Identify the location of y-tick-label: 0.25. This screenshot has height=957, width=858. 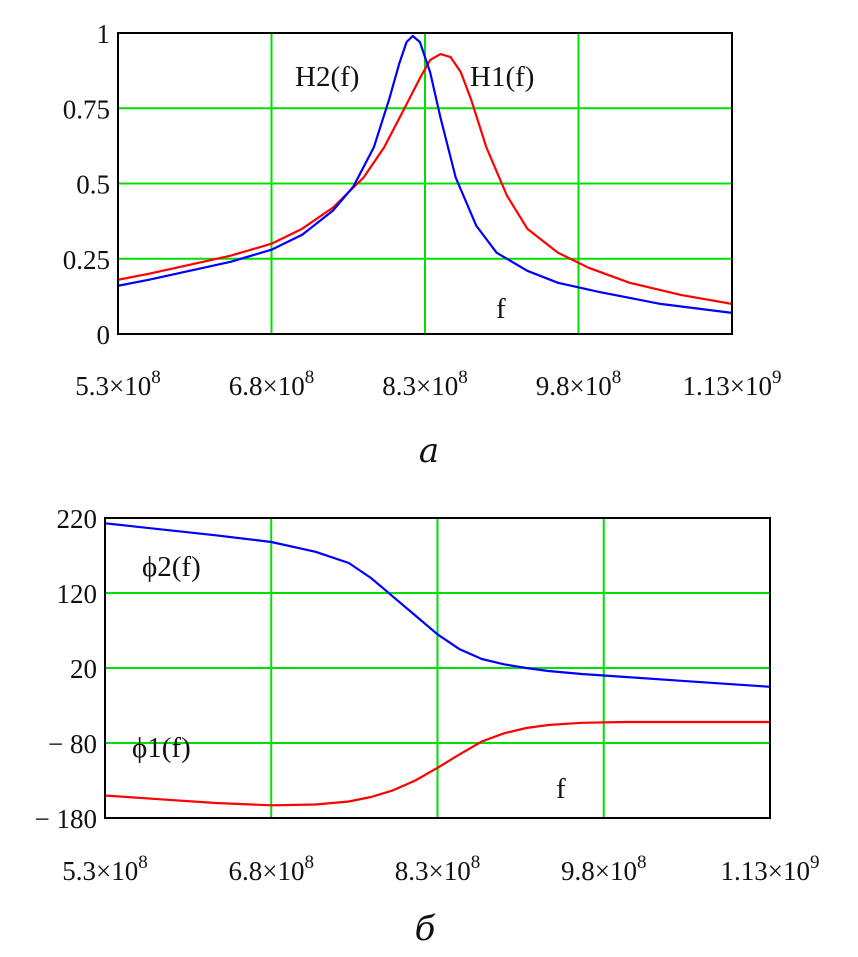
(86, 260).